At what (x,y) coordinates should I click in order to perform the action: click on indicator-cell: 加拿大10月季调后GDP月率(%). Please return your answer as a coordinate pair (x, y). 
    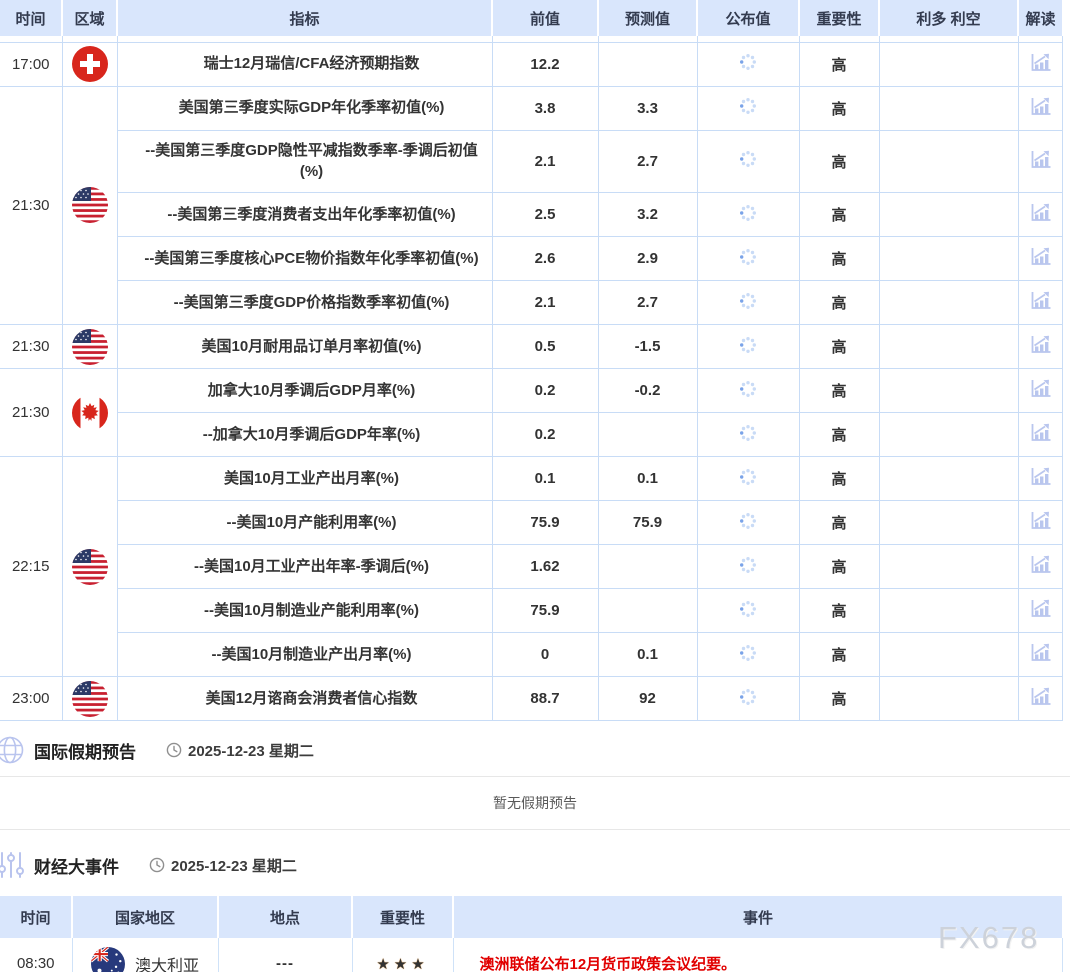
    Looking at the image, I should click on (304, 390).